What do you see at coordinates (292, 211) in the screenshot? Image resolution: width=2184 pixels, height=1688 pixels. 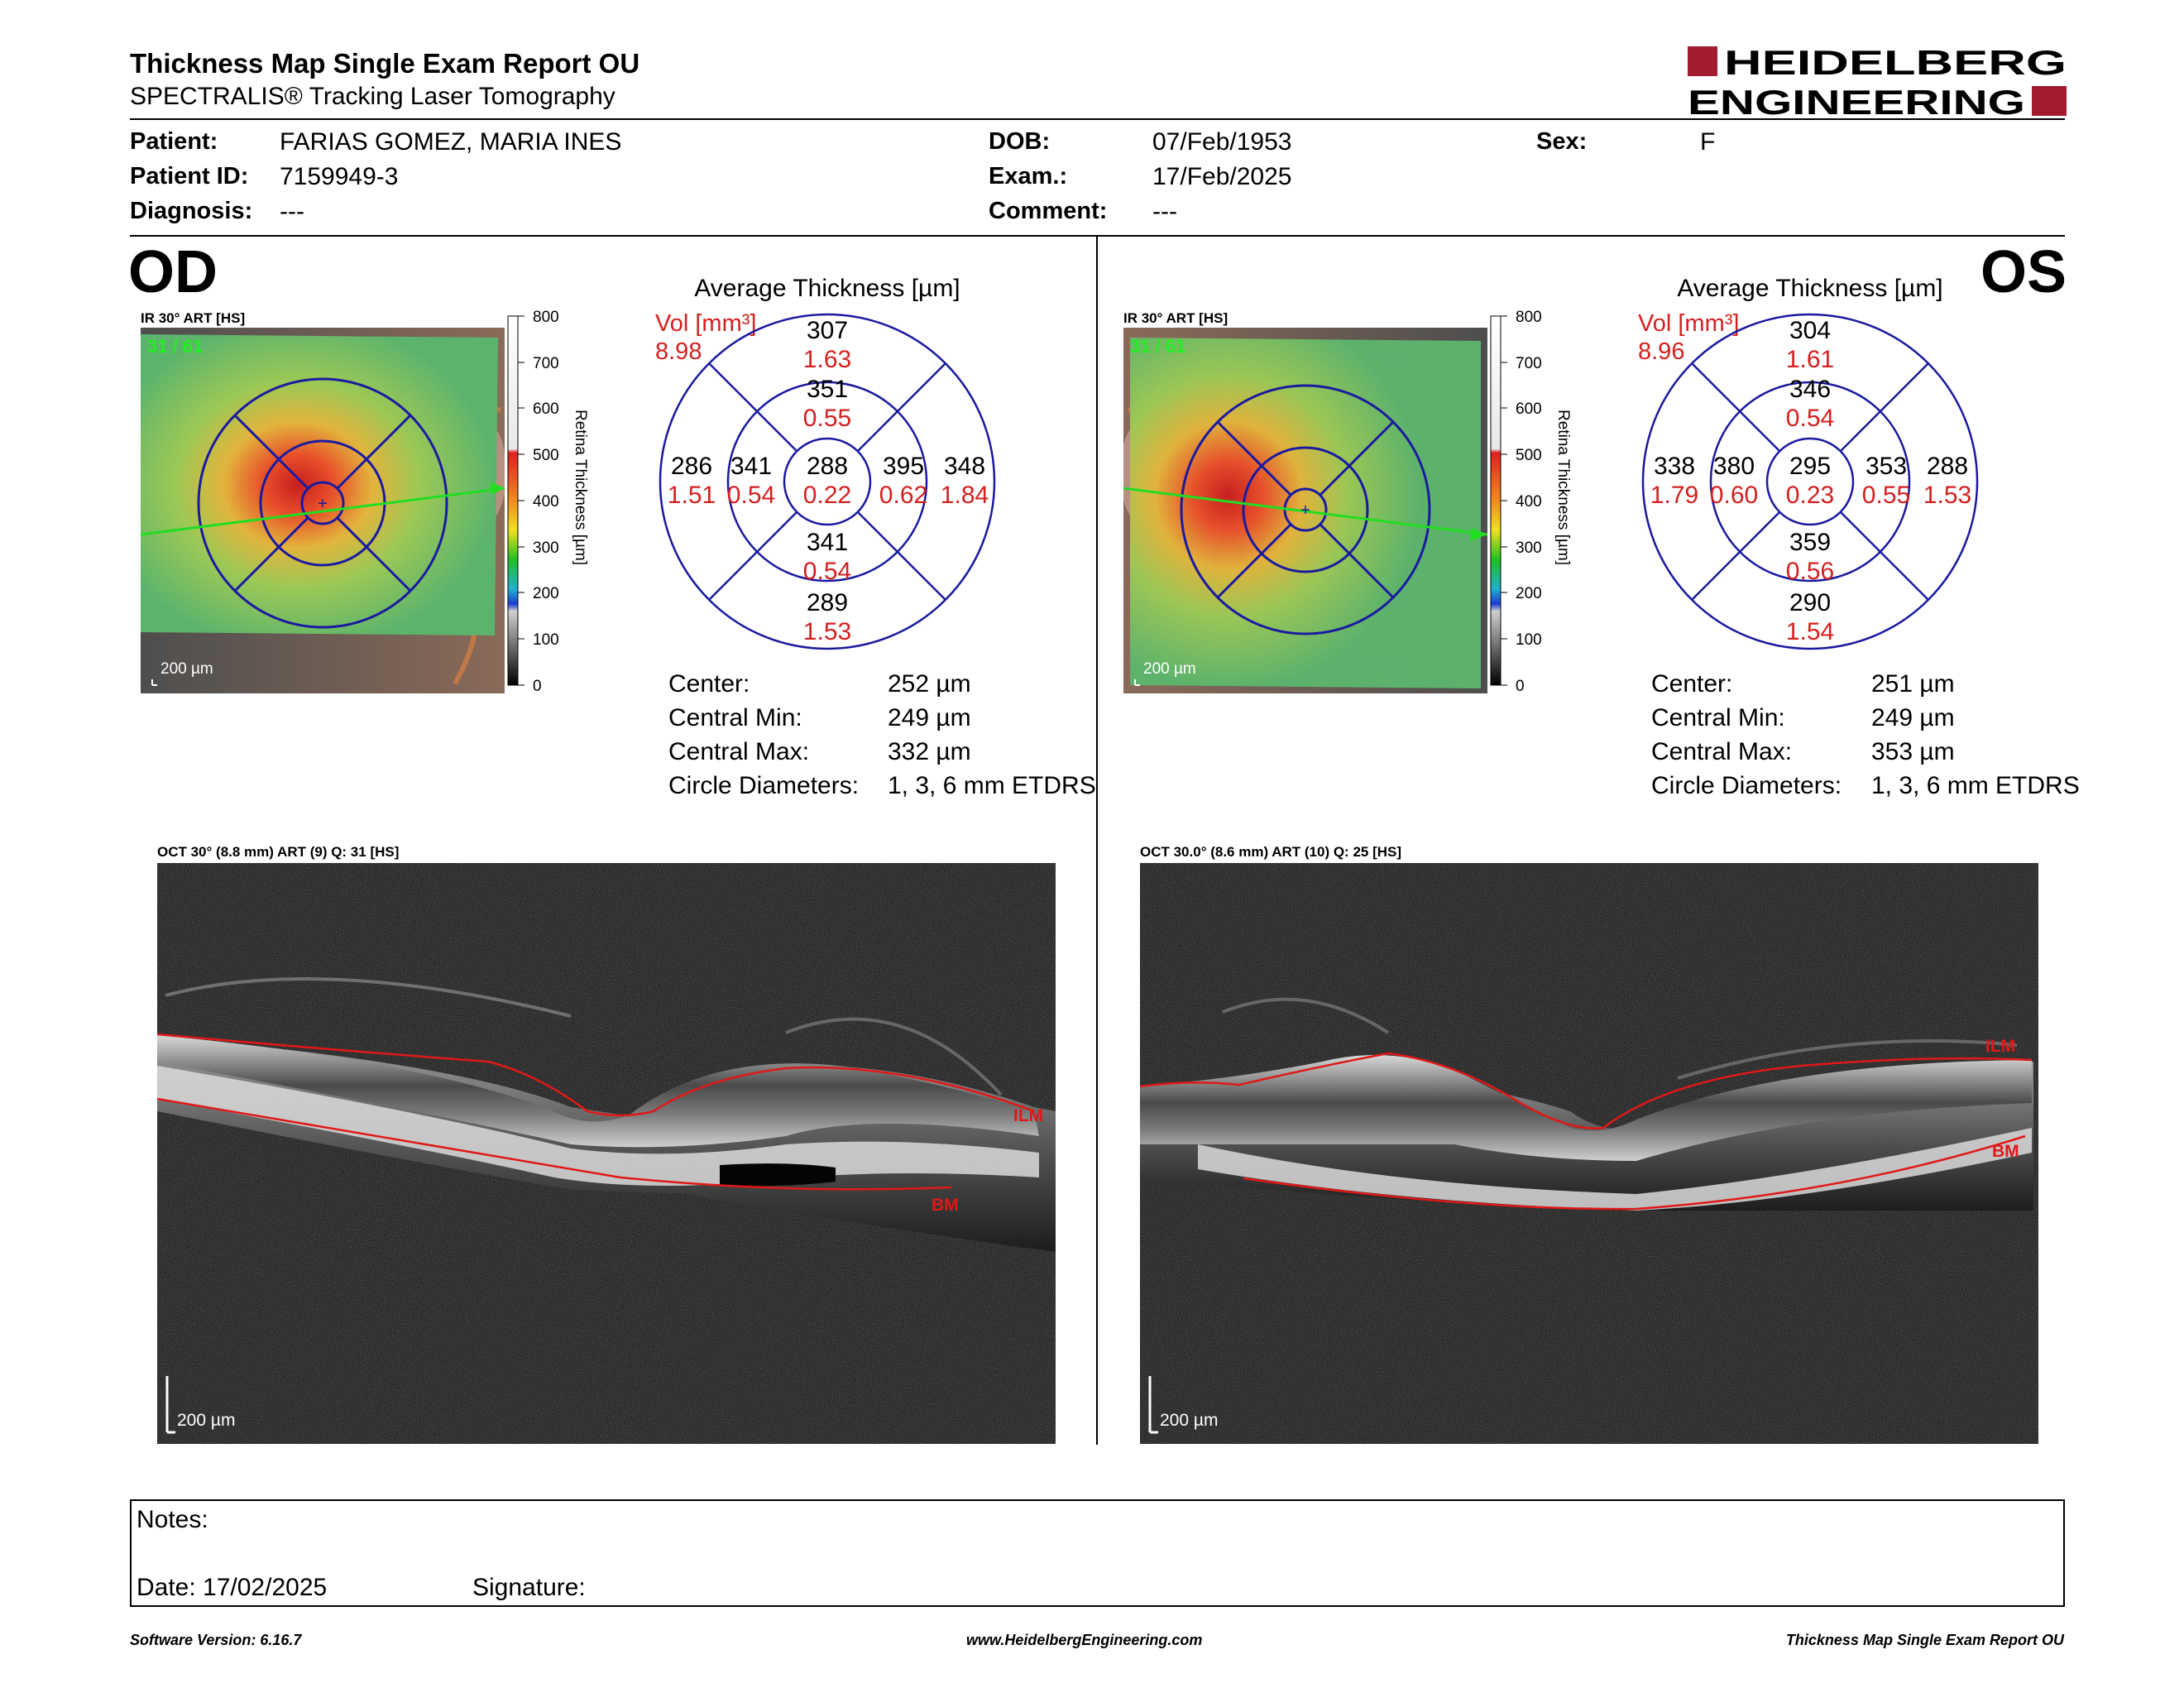 I see `diagnosis-value: ---` at bounding box center [292, 211].